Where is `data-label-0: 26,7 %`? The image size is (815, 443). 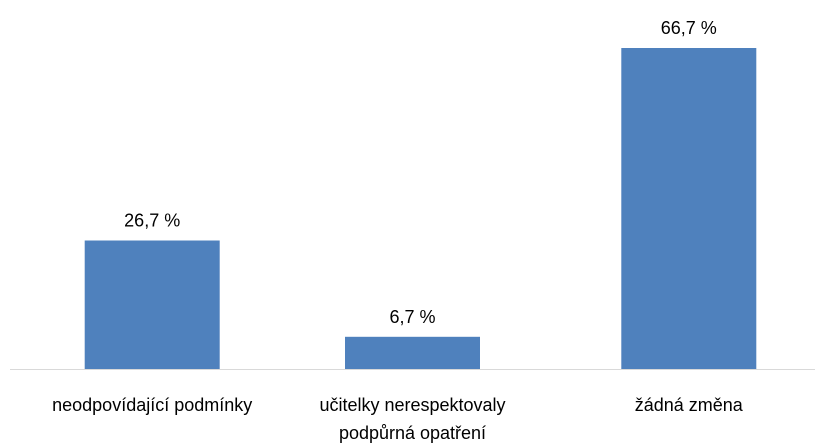 data-label-0: 26,7 % is located at coordinates (152, 221).